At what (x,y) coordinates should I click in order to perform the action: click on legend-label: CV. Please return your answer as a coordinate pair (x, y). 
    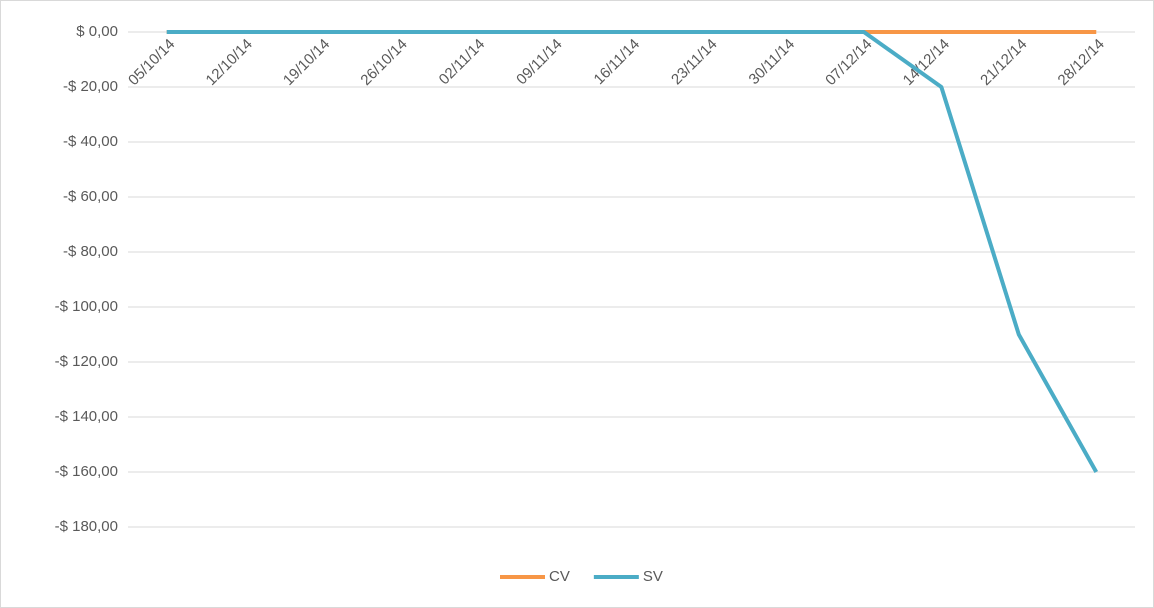
    Looking at the image, I should click on (559, 576).